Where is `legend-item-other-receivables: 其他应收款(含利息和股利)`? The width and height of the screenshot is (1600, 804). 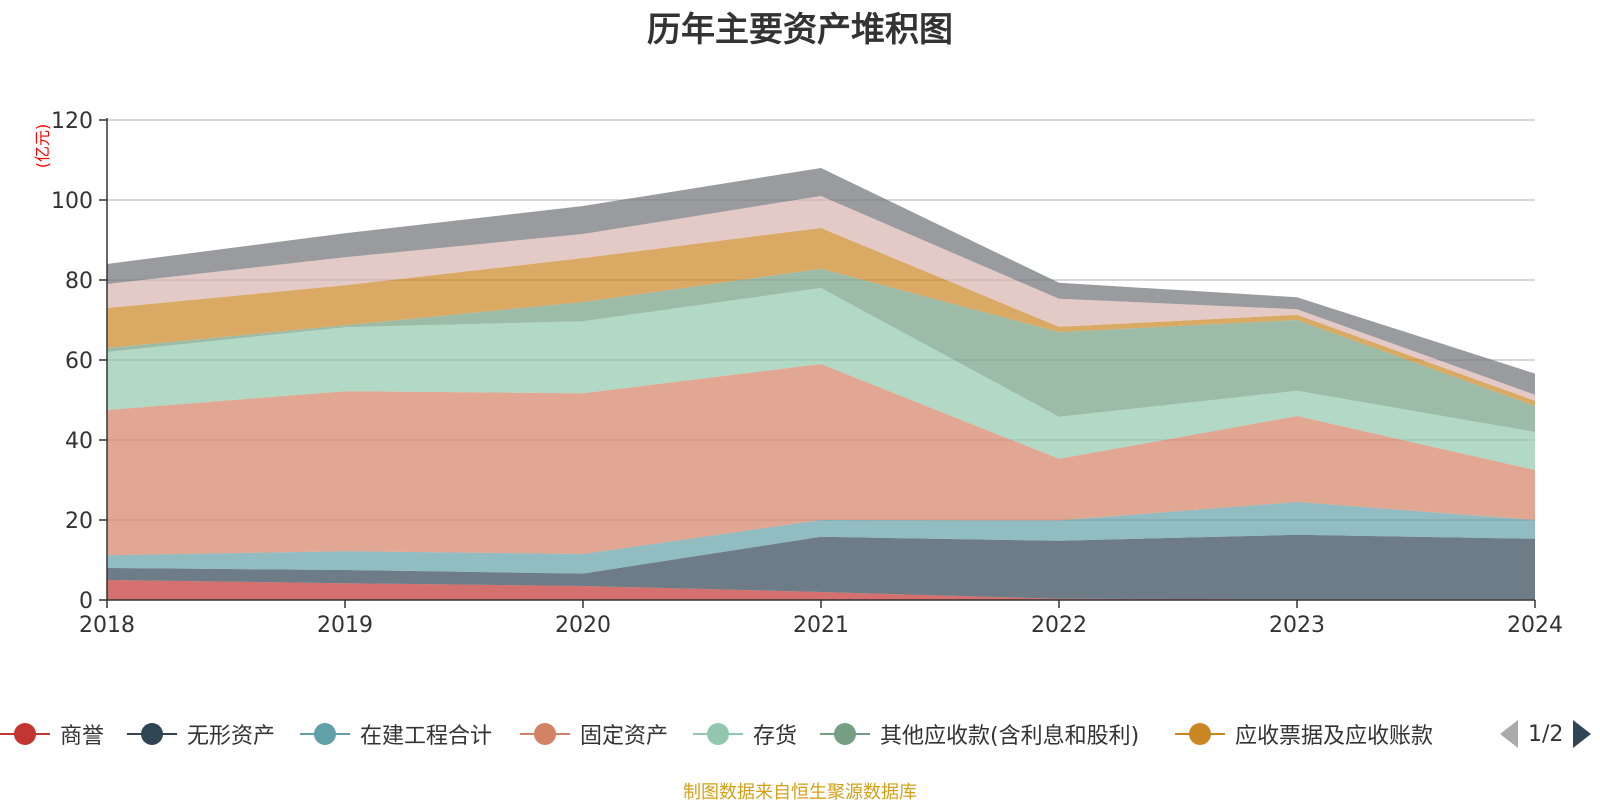 legend-item-other-receivables: 其他应收款(含利息和股利) is located at coordinates (979, 734).